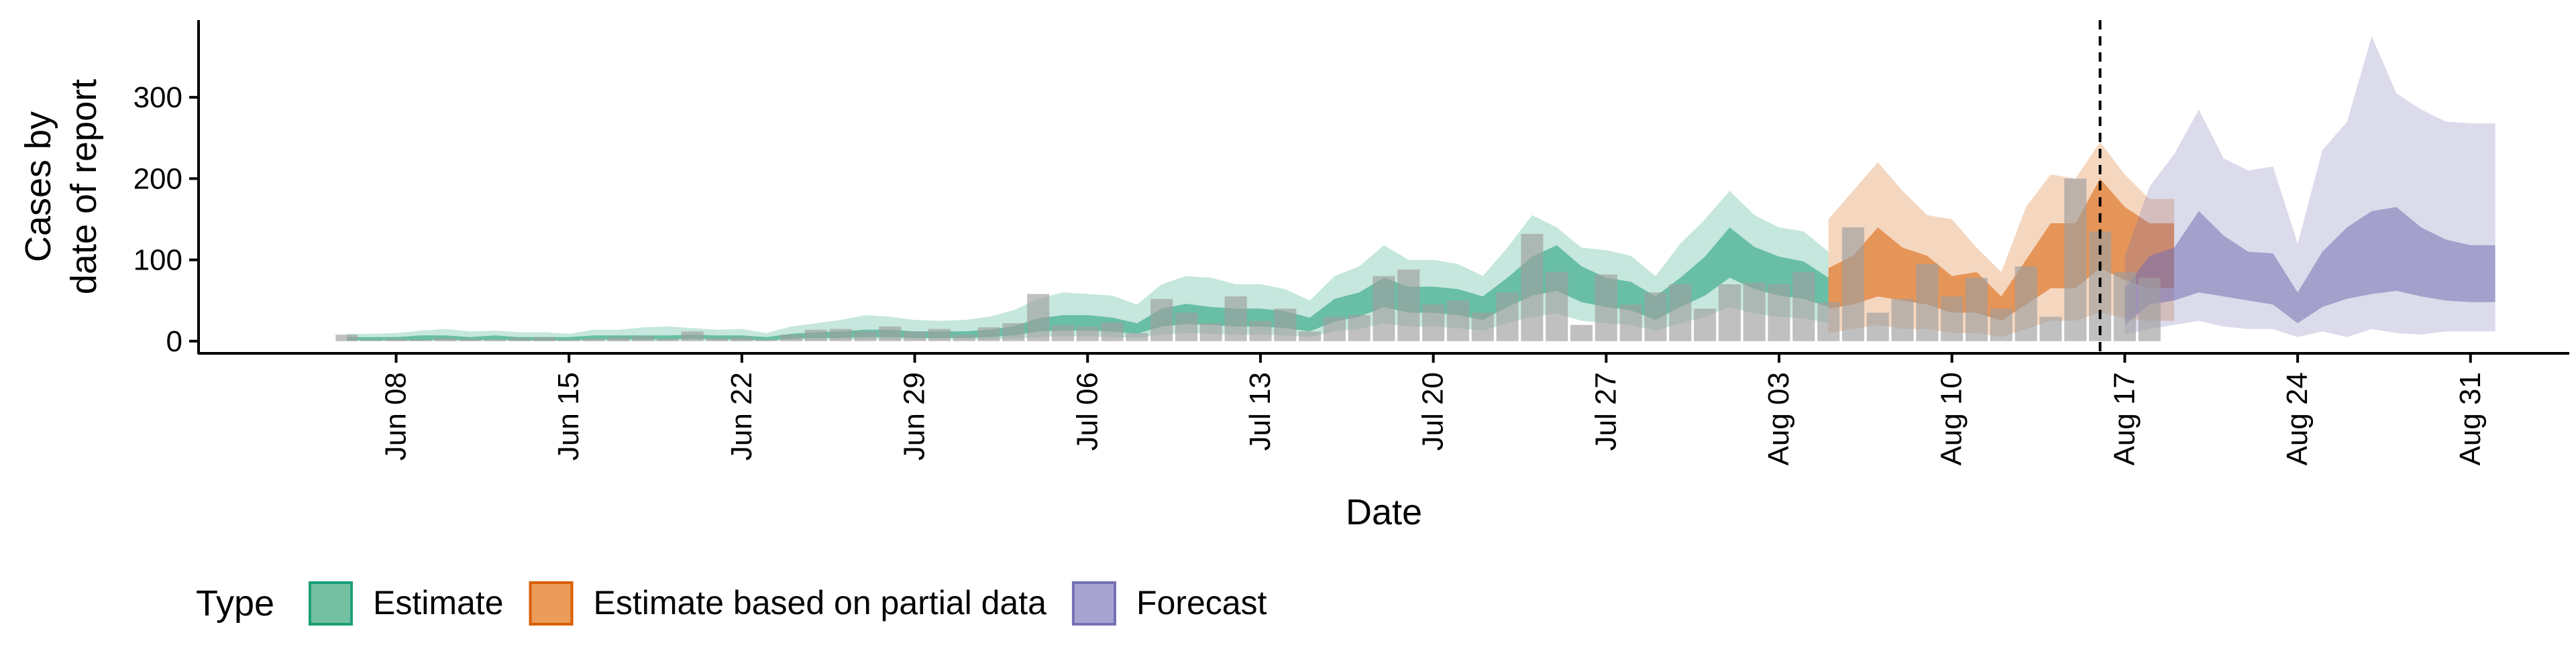  Describe the element at coordinates (1384, 512) in the screenshot. I see `x-axis-title: Date` at that location.